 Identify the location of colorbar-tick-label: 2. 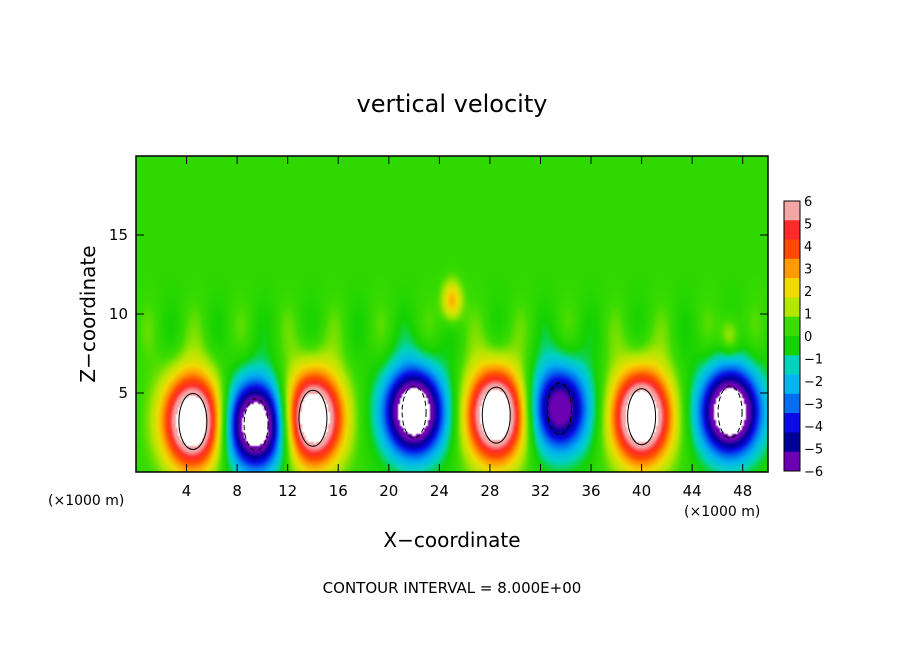
(808, 292).